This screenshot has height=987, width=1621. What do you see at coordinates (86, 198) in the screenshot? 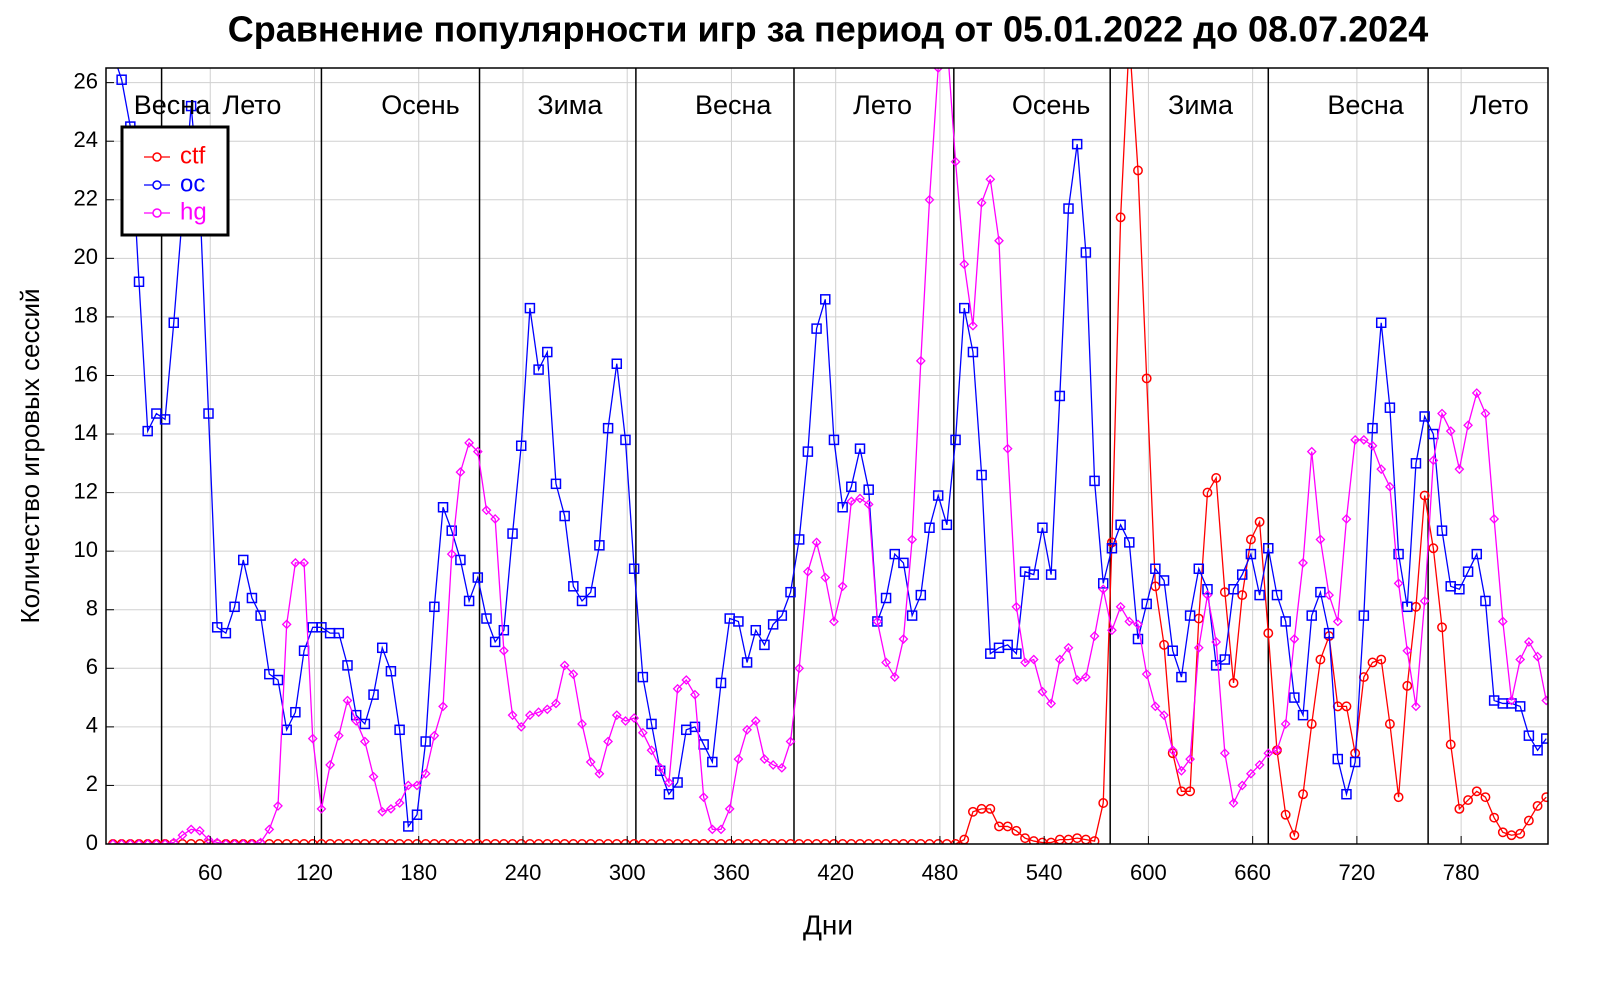
I see `y-tick-label: 22` at bounding box center [86, 198].